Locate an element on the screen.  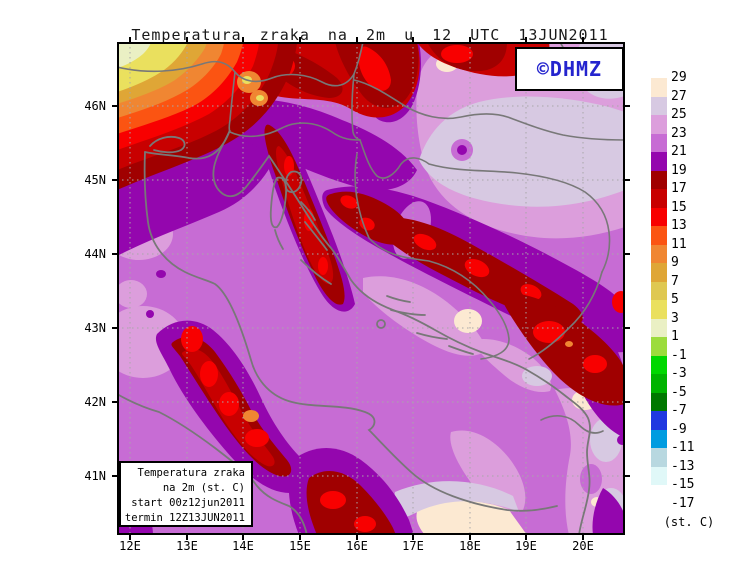
lon-axis-label: 13E is located at coordinates (187, 546).